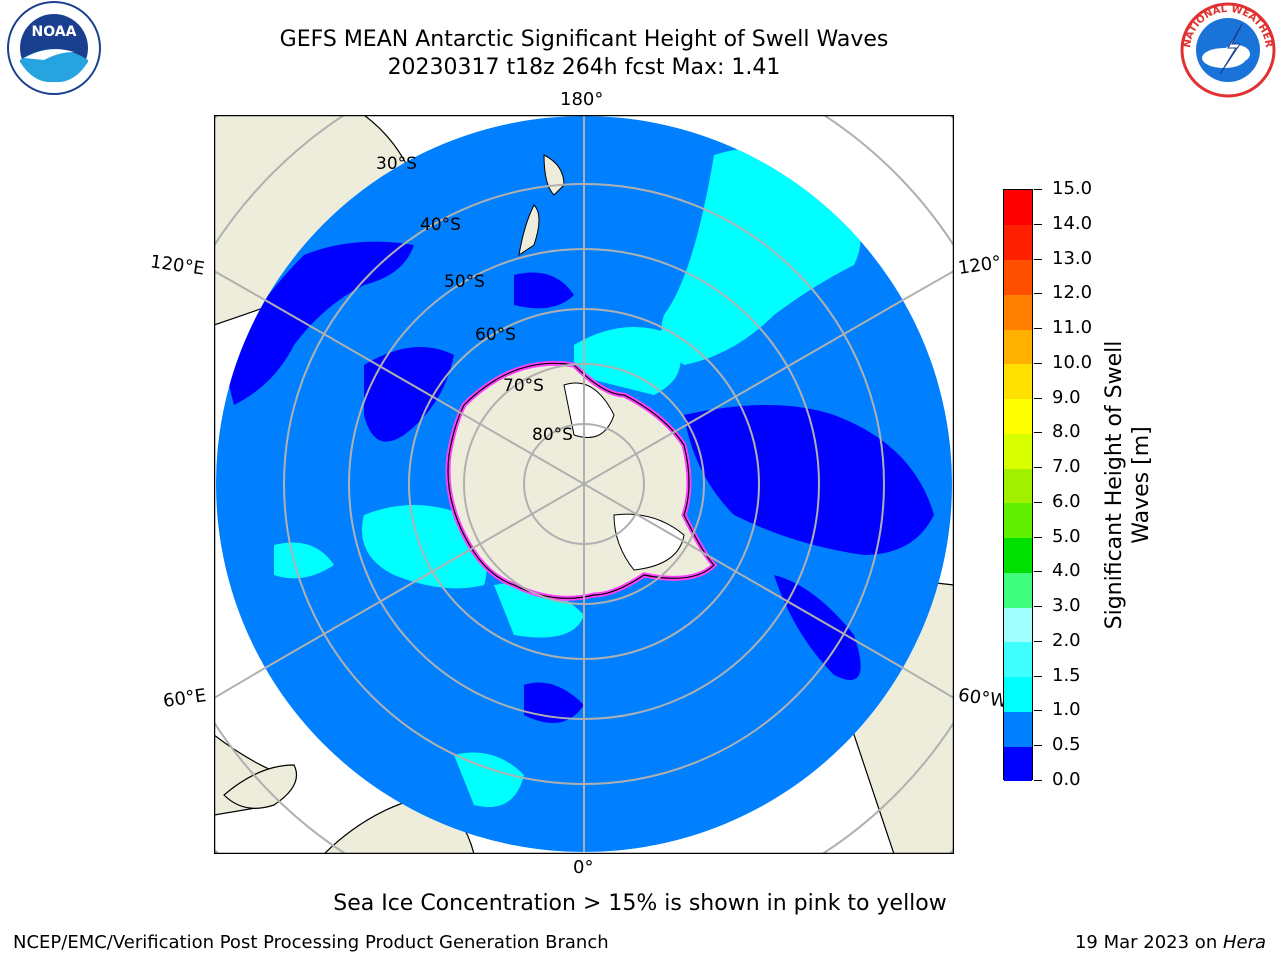 This screenshot has height=960, width=1280. I want to click on colorbar-tick-label: 8.0, so click(1066, 432).